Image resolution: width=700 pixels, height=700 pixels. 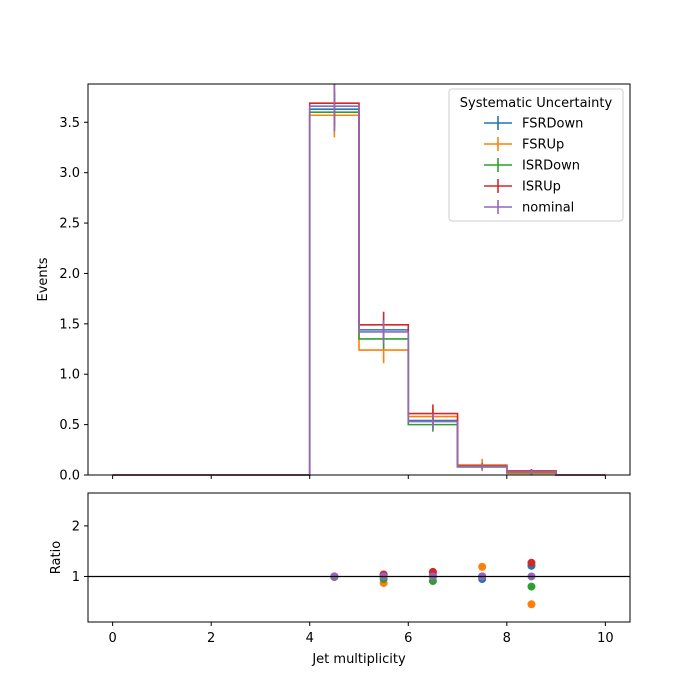 I want to click on y-tick-label: 1.5, so click(x=69, y=324).